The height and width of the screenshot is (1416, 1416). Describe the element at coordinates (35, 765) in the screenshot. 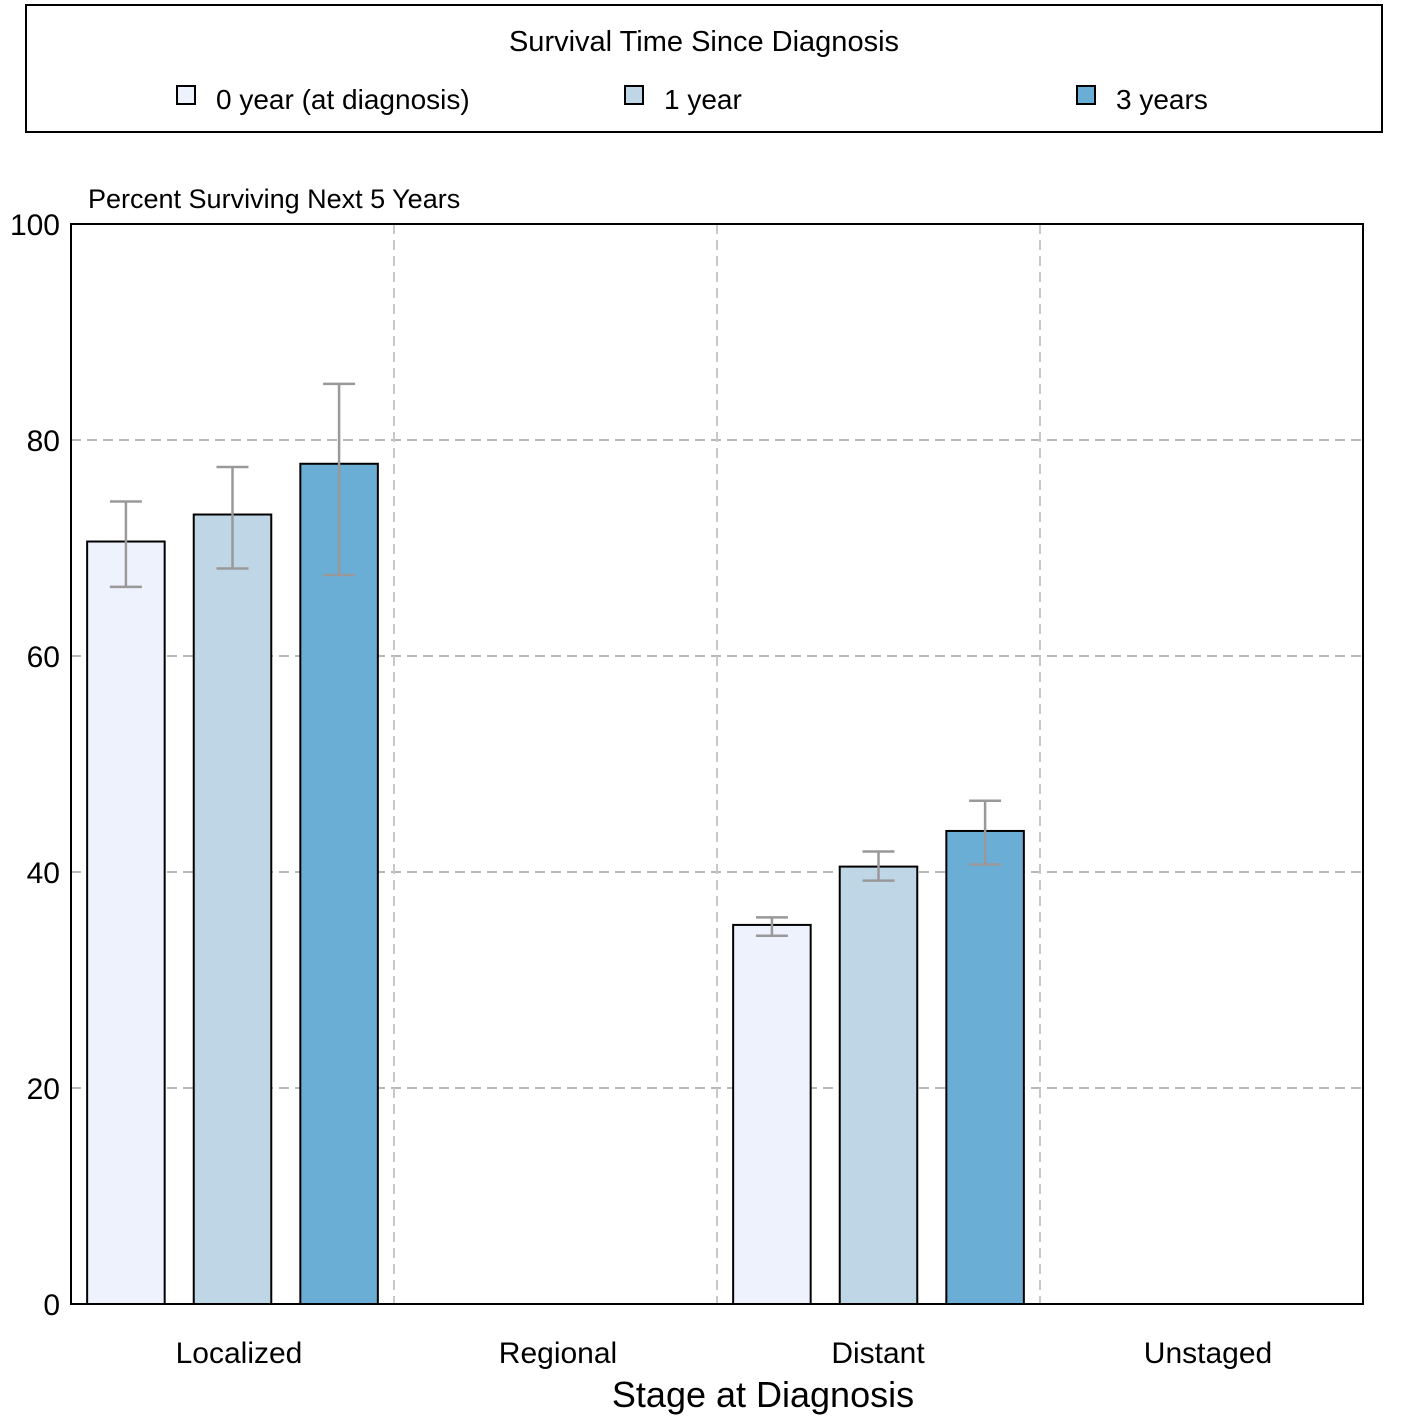

I see `y-tick-labels: 0 20 40 60 80 100` at that location.